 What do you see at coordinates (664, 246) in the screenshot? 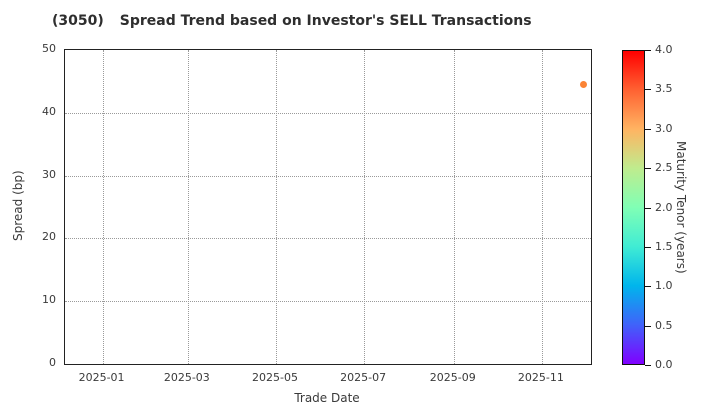
I see `colorbar-tick-label: 1.5` at bounding box center [664, 246].